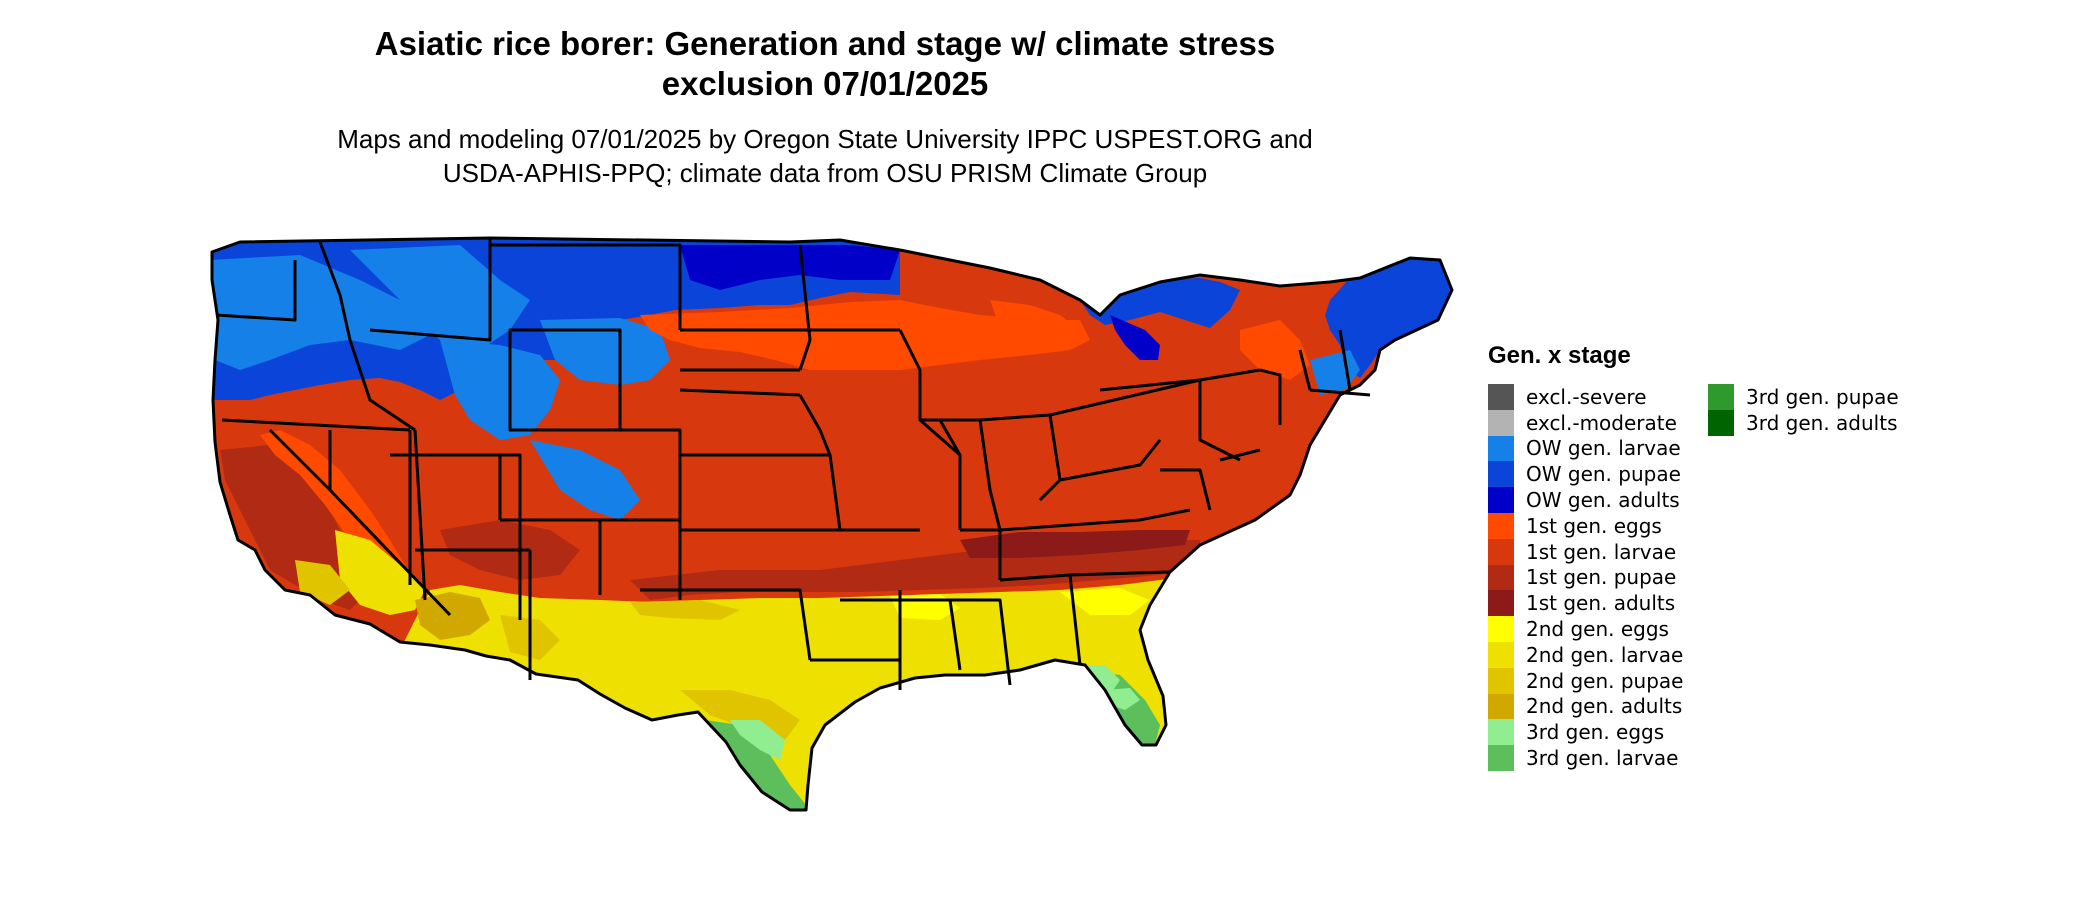  I want to click on legend-label: 1st gen. adults, so click(1601, 603).